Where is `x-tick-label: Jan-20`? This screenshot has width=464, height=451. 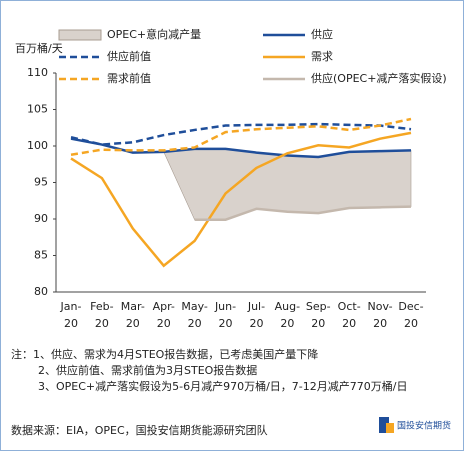 x-tick-label: Jan-20 is located at coordinates (71, 315).